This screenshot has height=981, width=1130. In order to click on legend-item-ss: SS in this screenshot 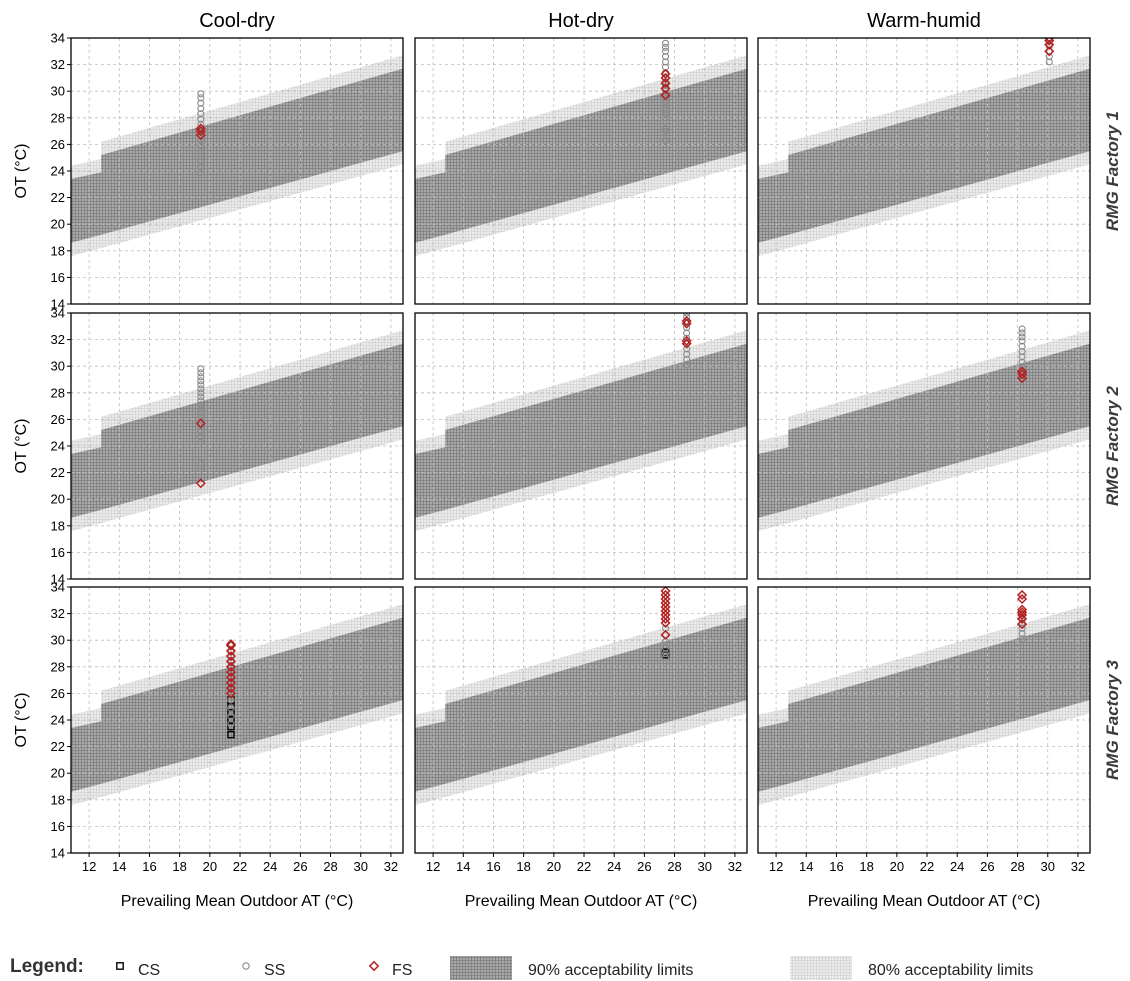, I will do `click(263, 970)`.